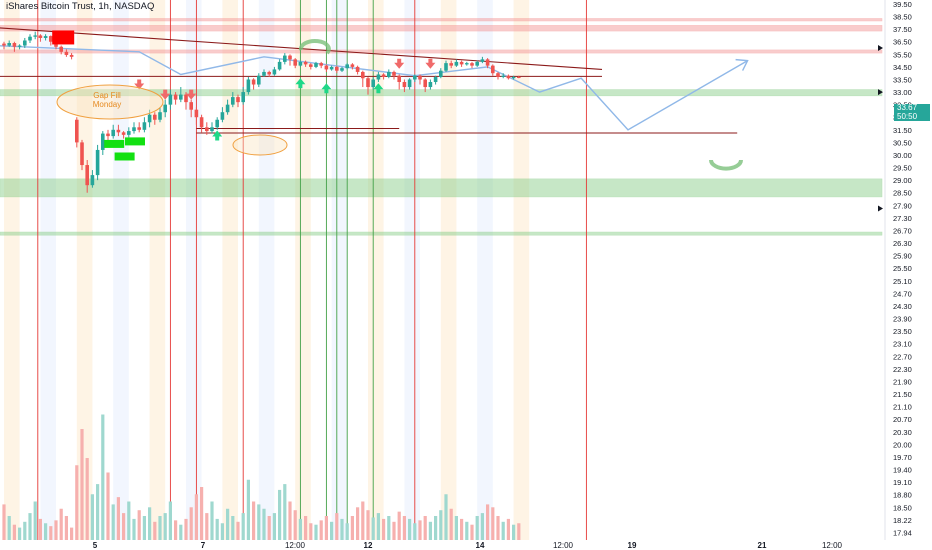 The height and width of the screenshot is (550, 932). What do you see at coordinates (902, 381) in the screenshot?
I see `price-tick-label: 21.90` at bounding box center [902, 381].